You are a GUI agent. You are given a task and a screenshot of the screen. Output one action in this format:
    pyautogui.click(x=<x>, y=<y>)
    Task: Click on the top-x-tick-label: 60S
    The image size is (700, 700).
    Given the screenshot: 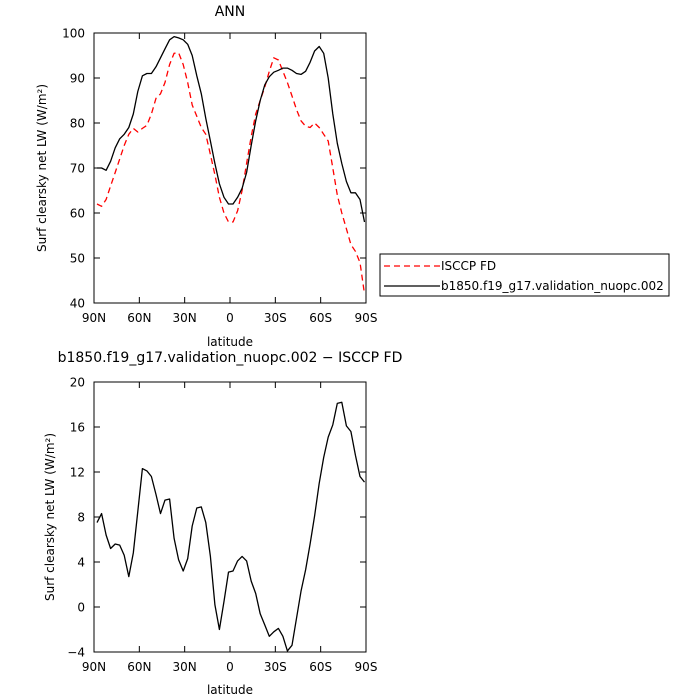 What is the action you would take?
    pyautogui.click(x=320, y=318)
    